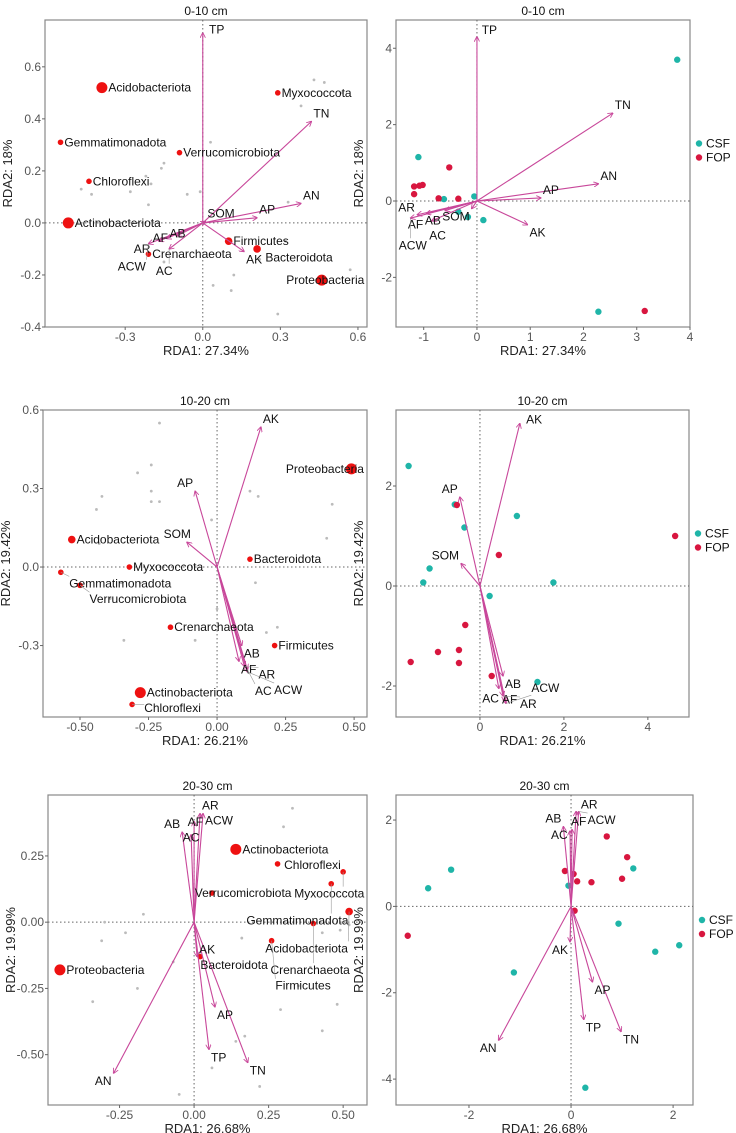 This screenshot has width=736, height=1133. What do you see at coordinates (269, 1115) in the screenshot?
I see `x-tick-label: 0.25` at bounding box center [269, 1115].